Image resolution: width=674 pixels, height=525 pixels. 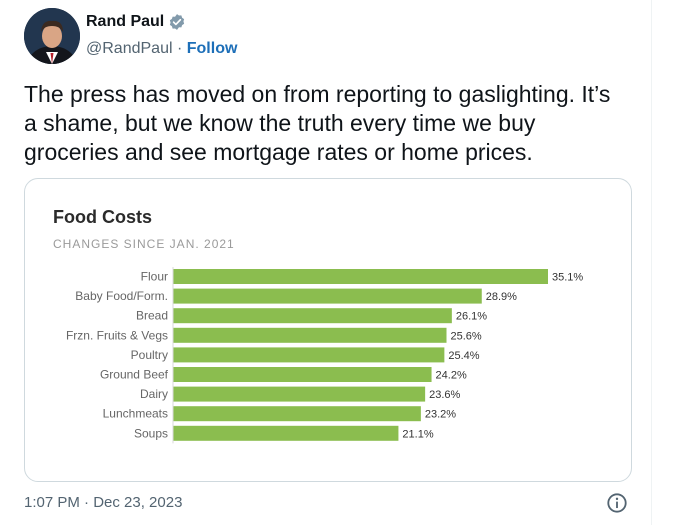 What do you see at coordinates (440, 415) in the screenshot?
I see `value-label: 23.2%` at bounding box center [440, 415].